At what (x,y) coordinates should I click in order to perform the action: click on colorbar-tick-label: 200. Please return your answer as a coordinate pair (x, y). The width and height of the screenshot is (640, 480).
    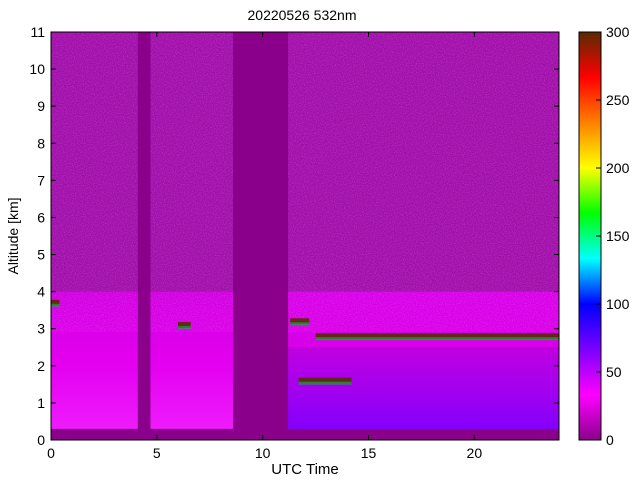
    Looking at the image, I should click on (618, 168).